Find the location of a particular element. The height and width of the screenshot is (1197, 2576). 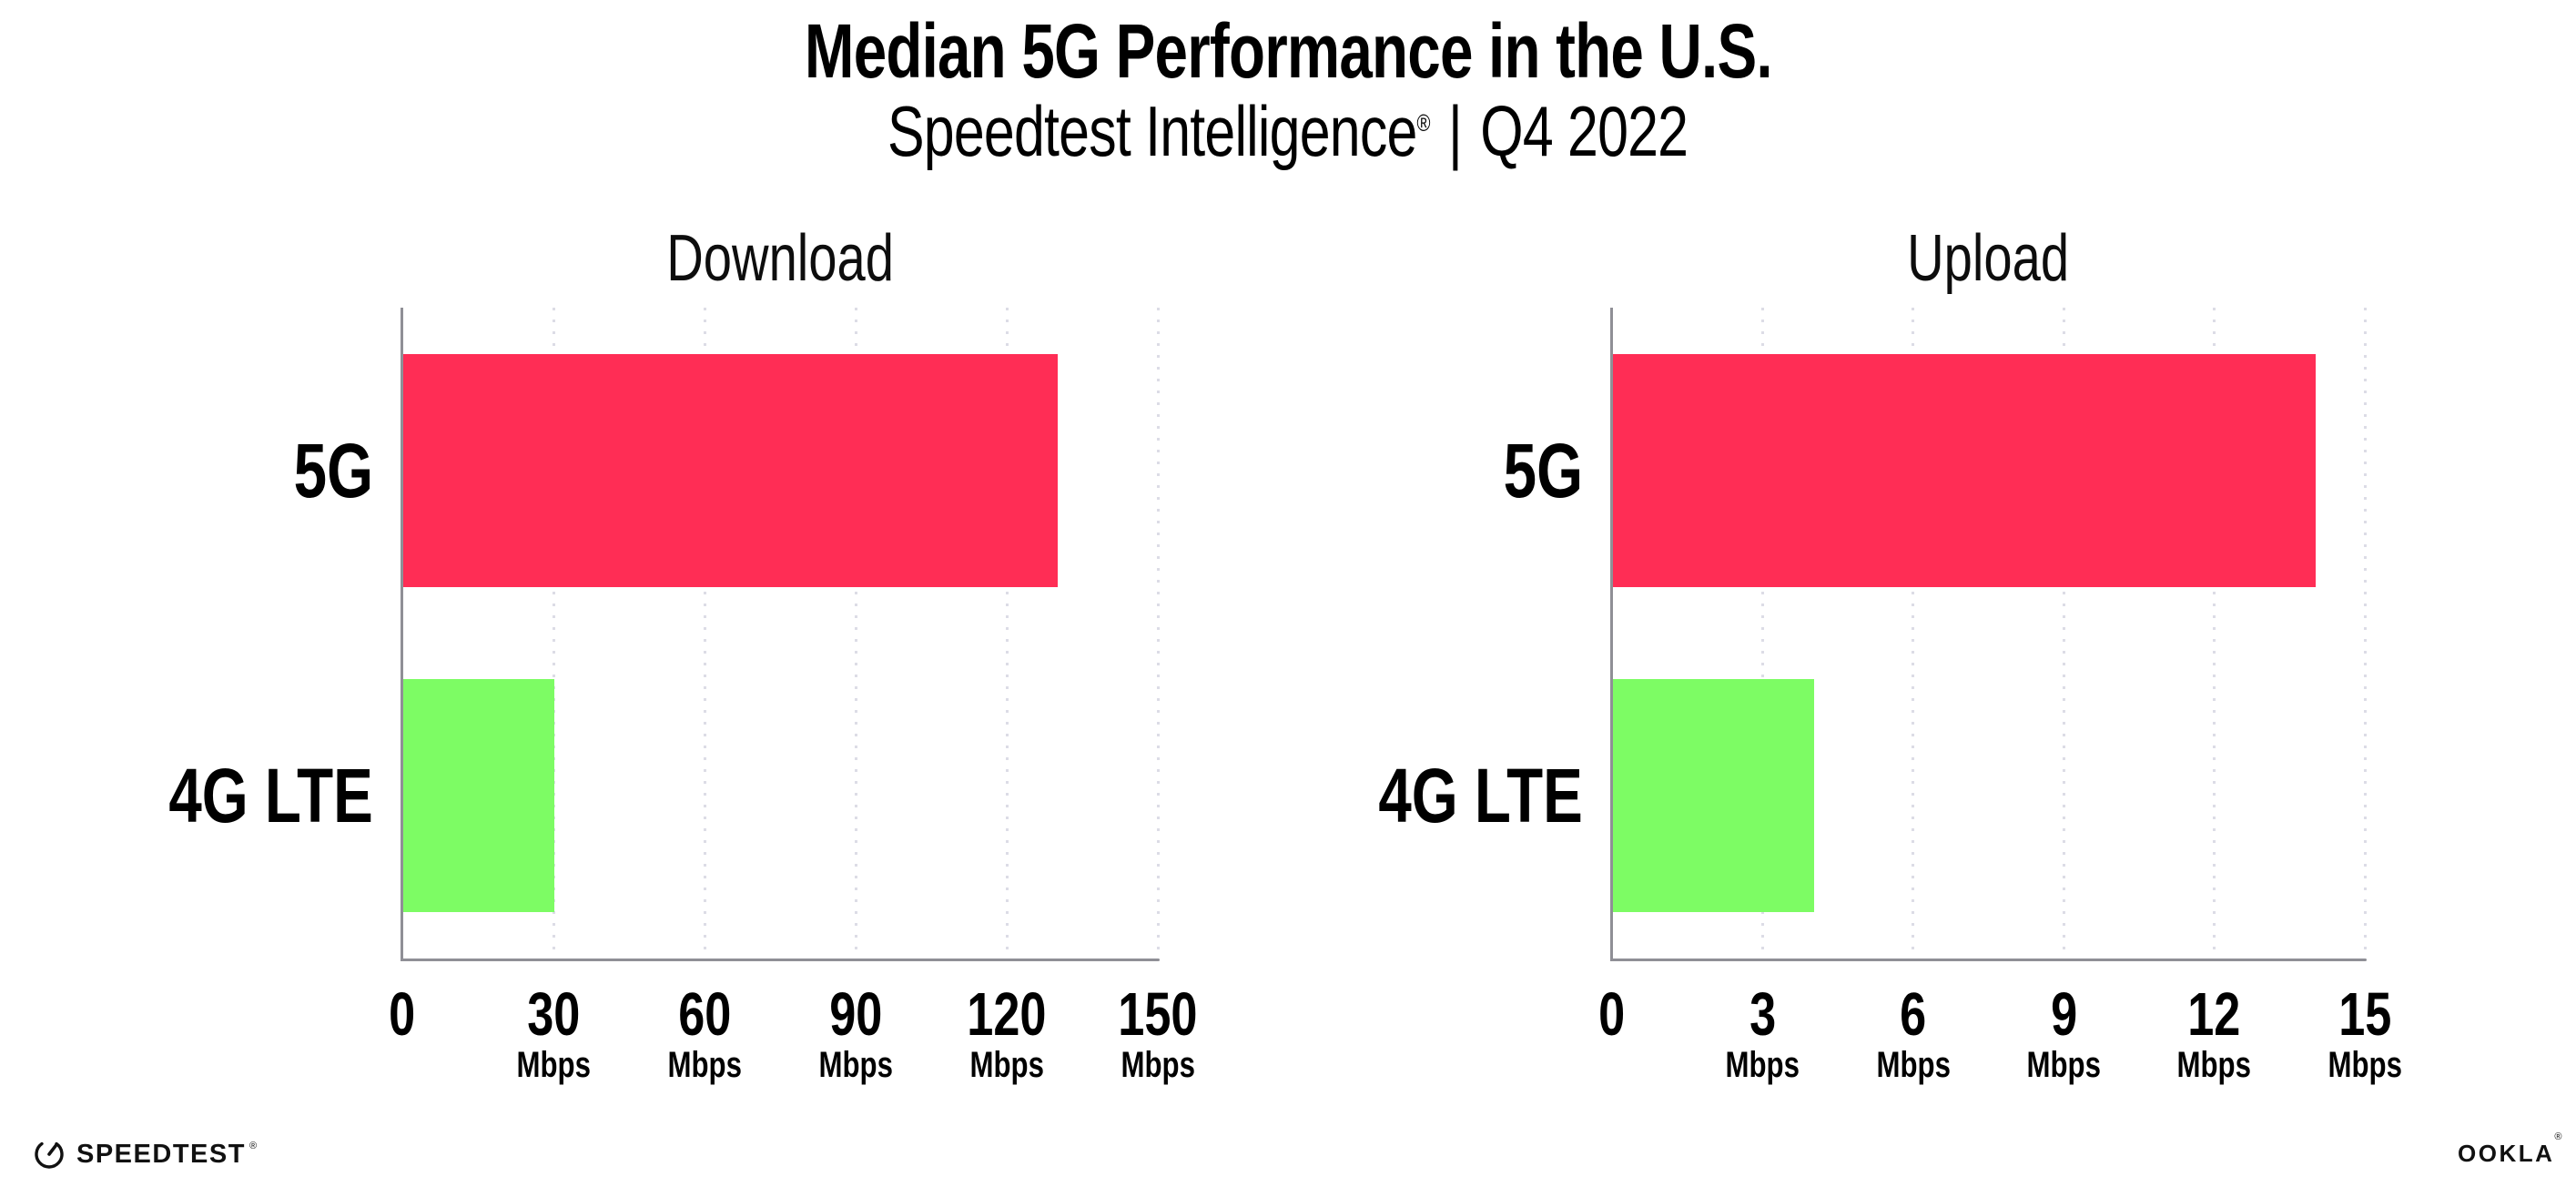

tick-label-download-90-text: 90 is located at coordinates (855, 1015).